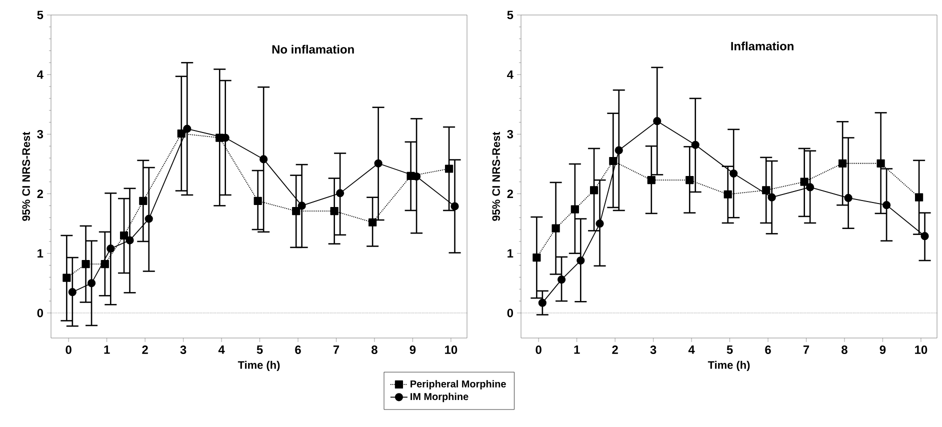  I want to click on text: Inflamation, so click(762, 46).